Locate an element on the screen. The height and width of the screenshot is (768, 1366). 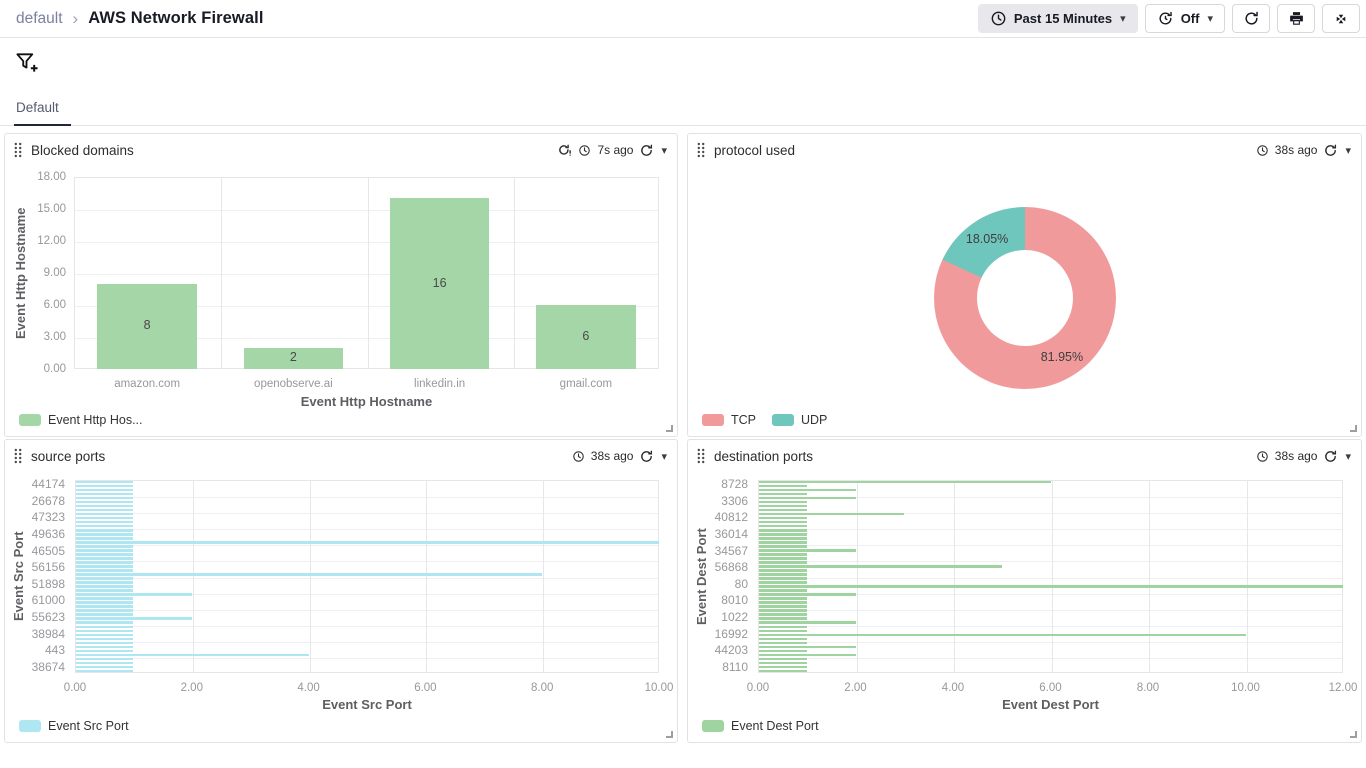
print-button is located at coordinates (1296, 18).